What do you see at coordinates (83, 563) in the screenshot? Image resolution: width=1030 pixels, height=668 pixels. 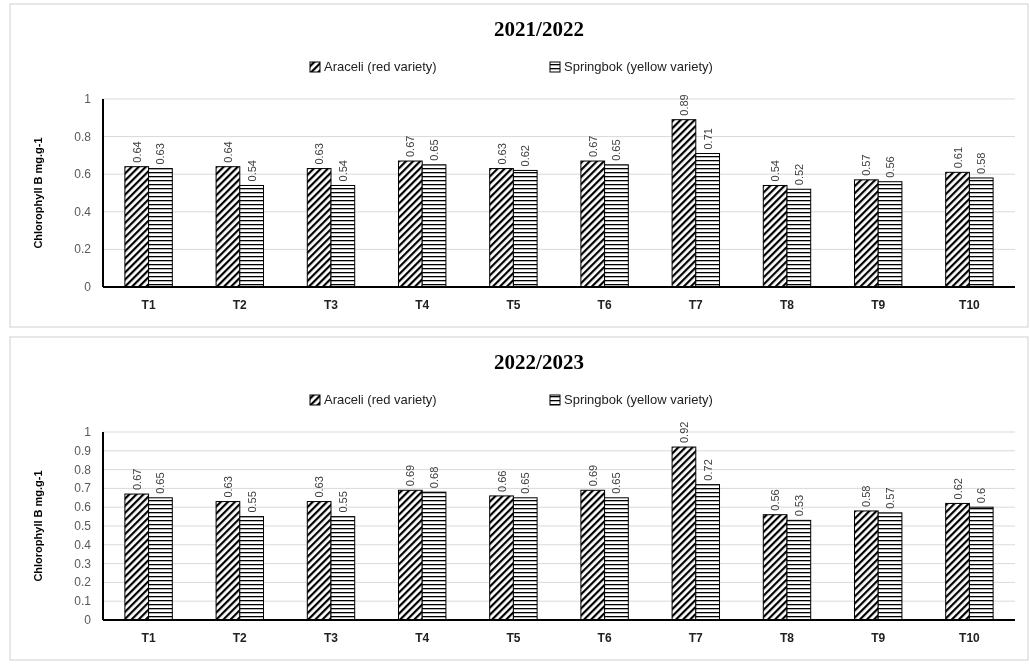 I see `y-tick-label: 0.3` at bounding box center [83, 563].